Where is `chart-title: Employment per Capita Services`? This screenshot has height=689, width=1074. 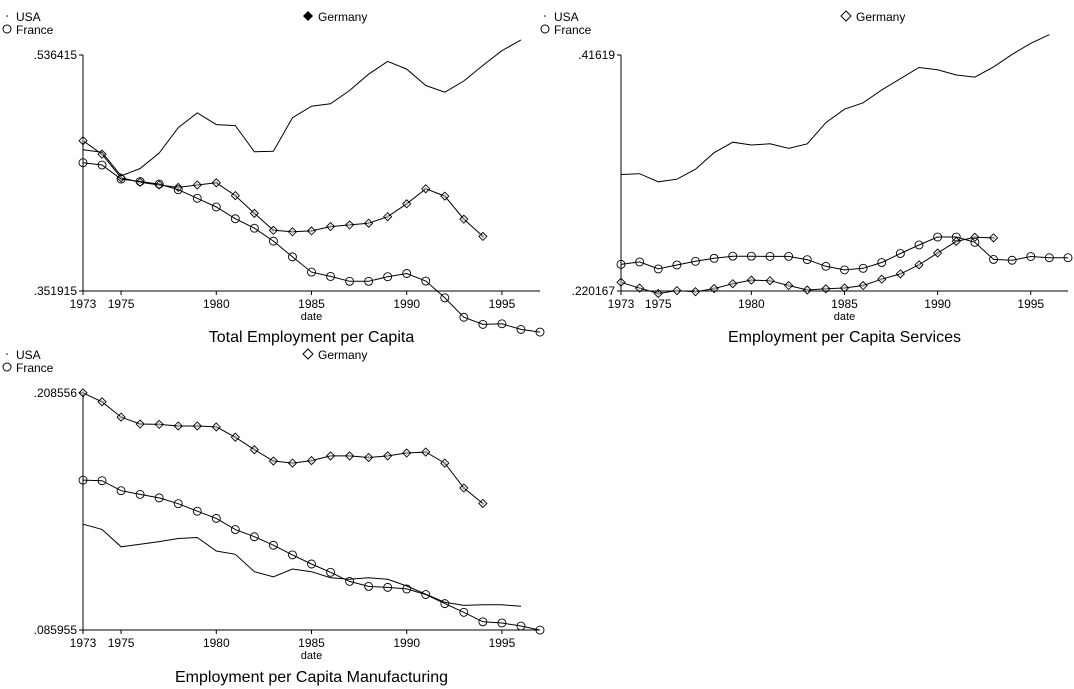 chart-title: Employment per Capita Services is located at coordinates (844, 337).